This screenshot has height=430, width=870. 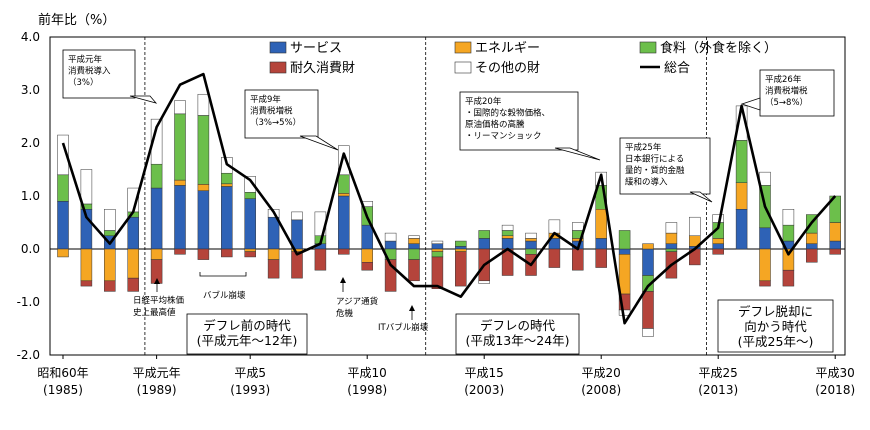 I want to click on x-tick-label: 平成15, so click(x=484, y=373).